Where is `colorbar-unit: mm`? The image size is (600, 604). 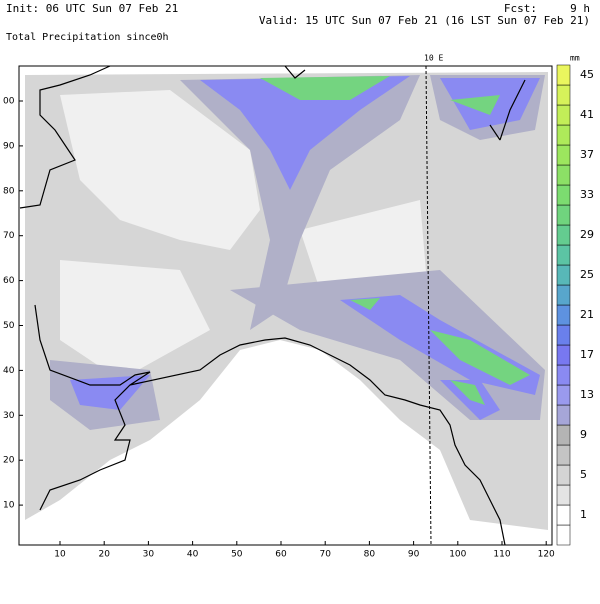 colorbar-unit: mm is located at coordinates (575, 58).